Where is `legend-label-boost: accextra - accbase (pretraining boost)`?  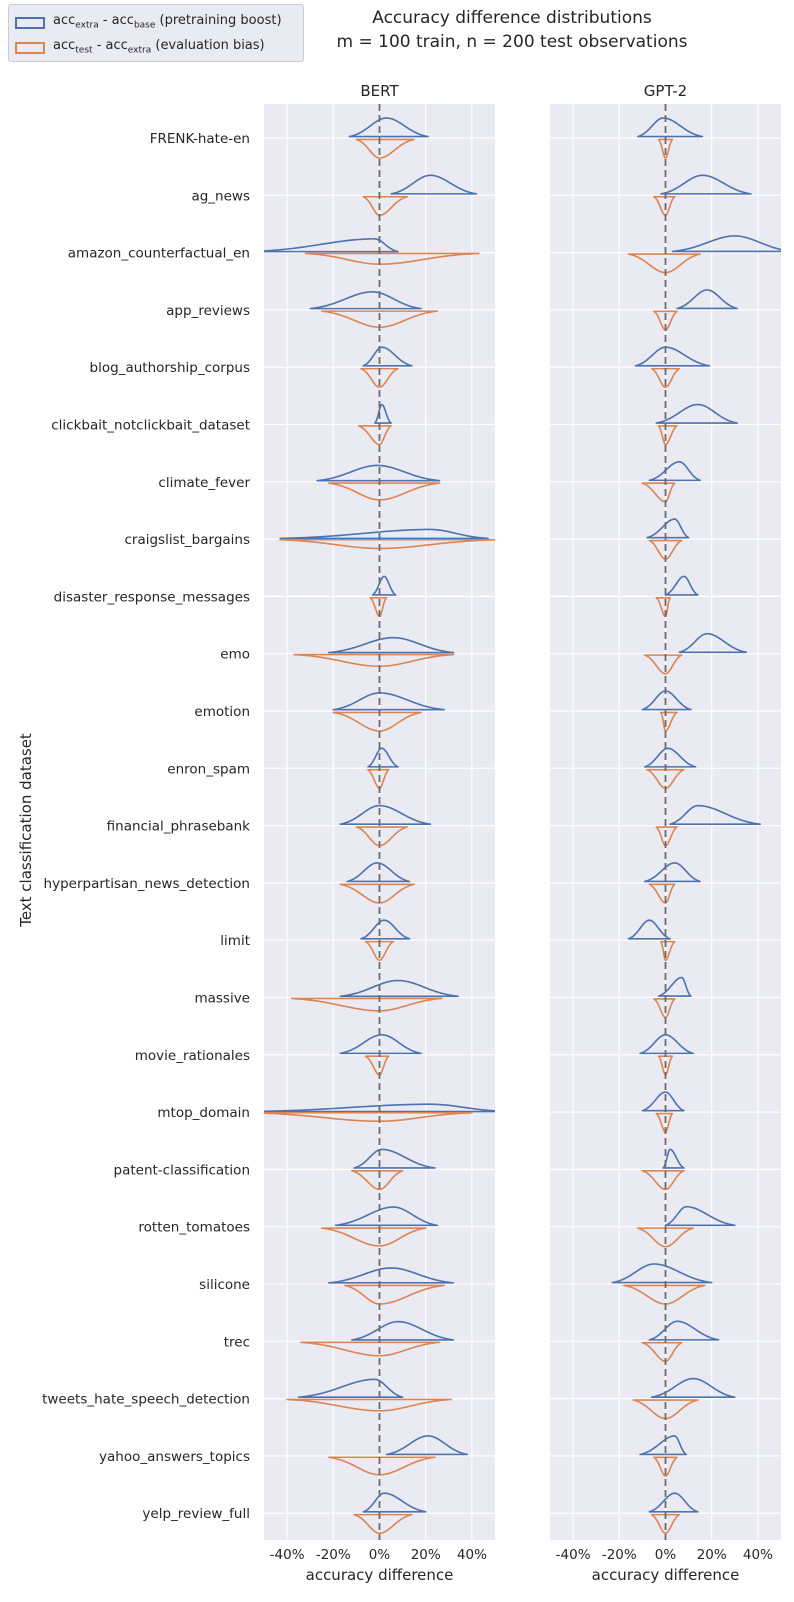
legend-label-boost: accextra - accbase (pretraining boost) is located at coordinates (167, 22).